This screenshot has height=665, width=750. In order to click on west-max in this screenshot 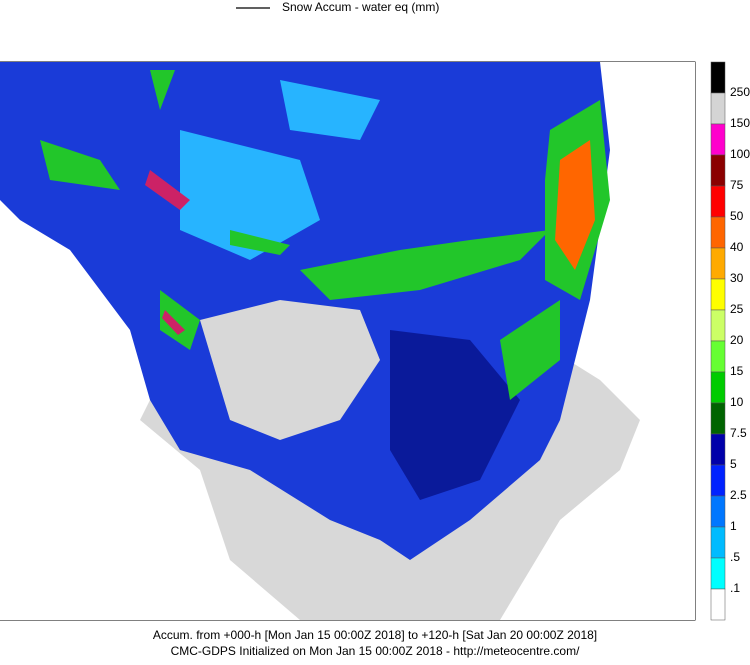, I will do `click(167, 252)`.